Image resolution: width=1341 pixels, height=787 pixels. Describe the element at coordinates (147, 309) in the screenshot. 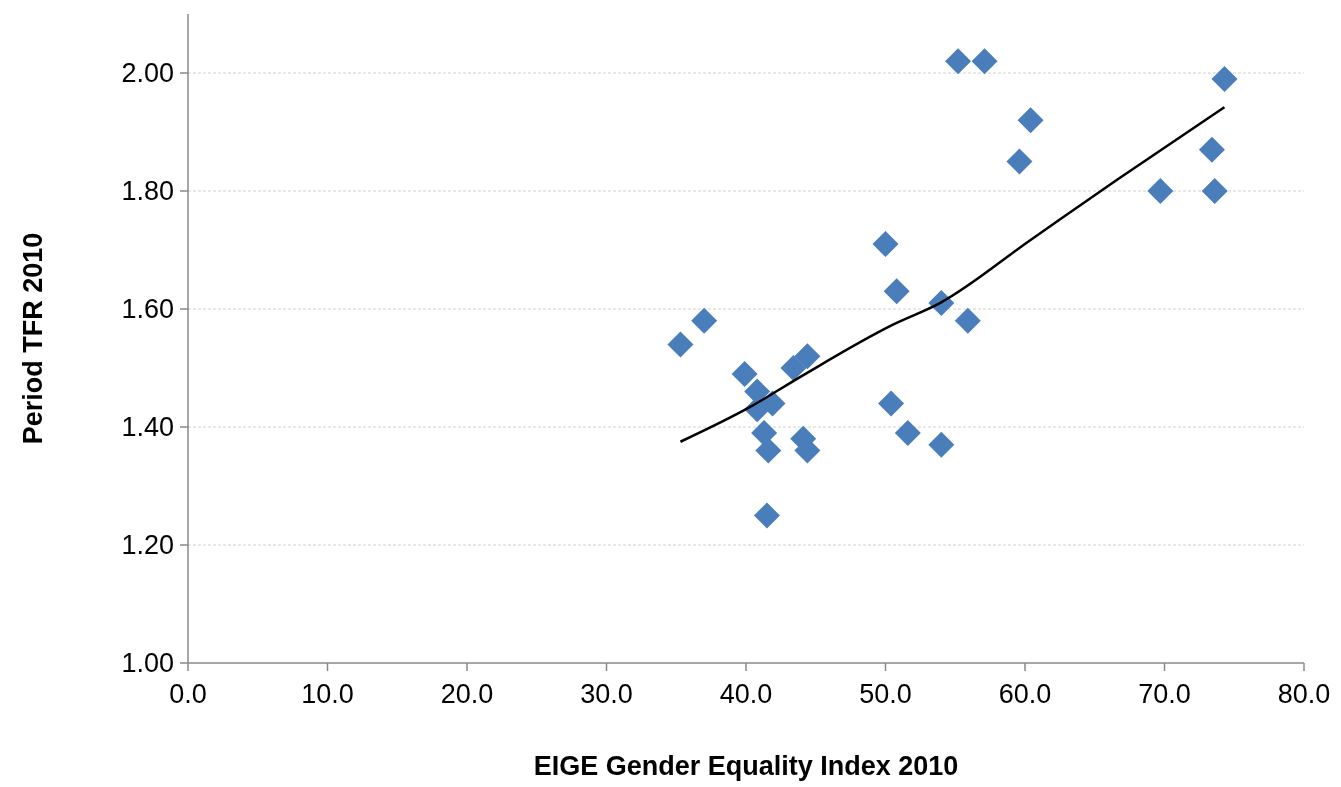

I see `y-tick-label: 1.60` at that location.